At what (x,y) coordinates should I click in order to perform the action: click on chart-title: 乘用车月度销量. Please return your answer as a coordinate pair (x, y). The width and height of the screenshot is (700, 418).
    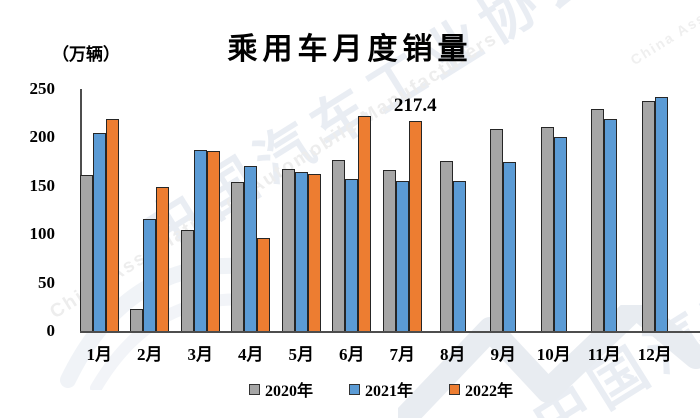
    Looking at the image, I should click on (350, 49).